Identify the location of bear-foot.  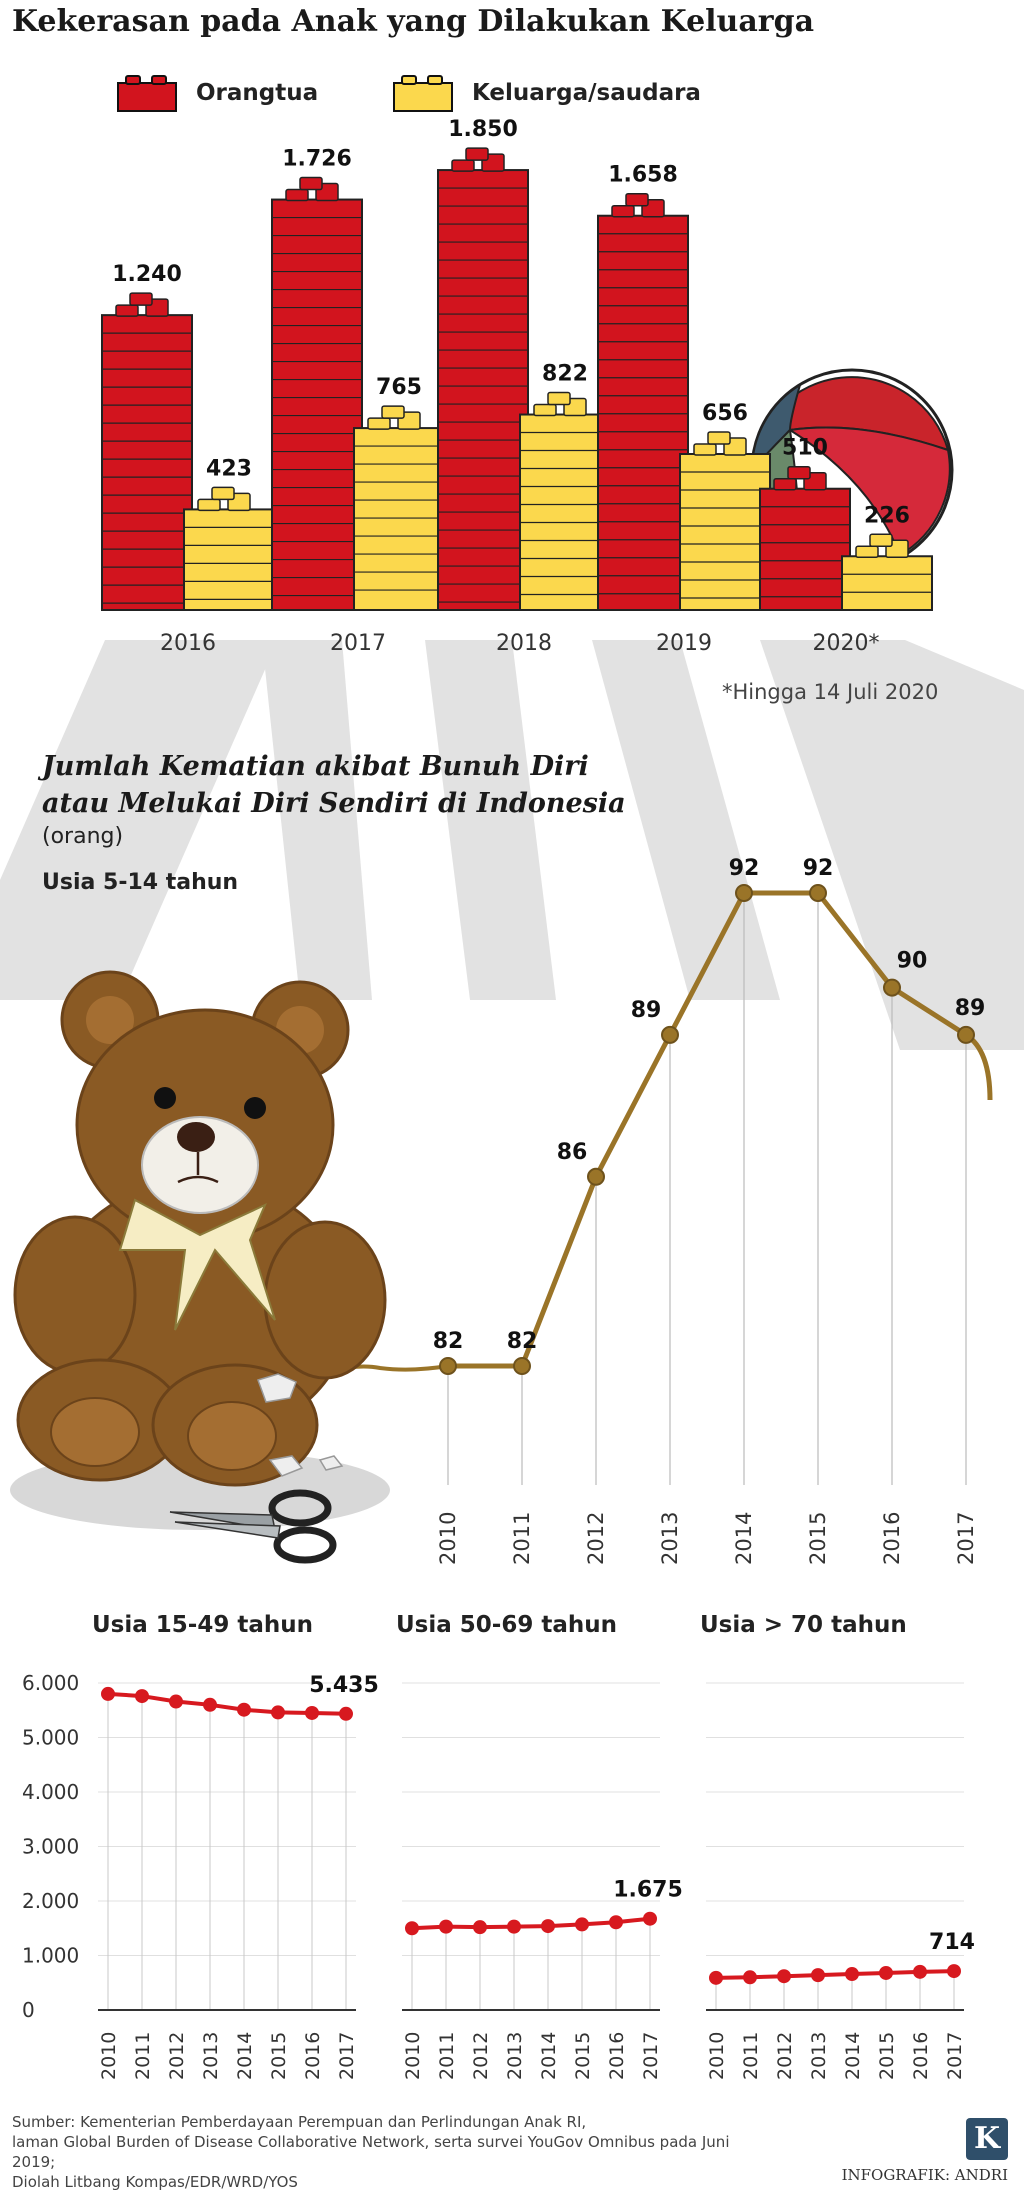
(95, 1432).